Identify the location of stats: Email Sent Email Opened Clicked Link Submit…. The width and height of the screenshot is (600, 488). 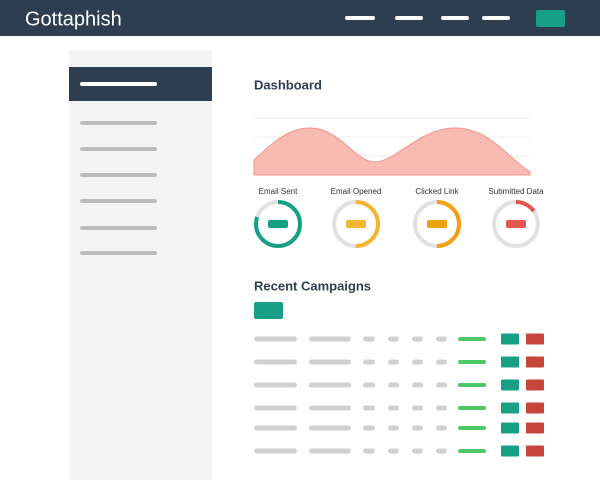
(399, 217).